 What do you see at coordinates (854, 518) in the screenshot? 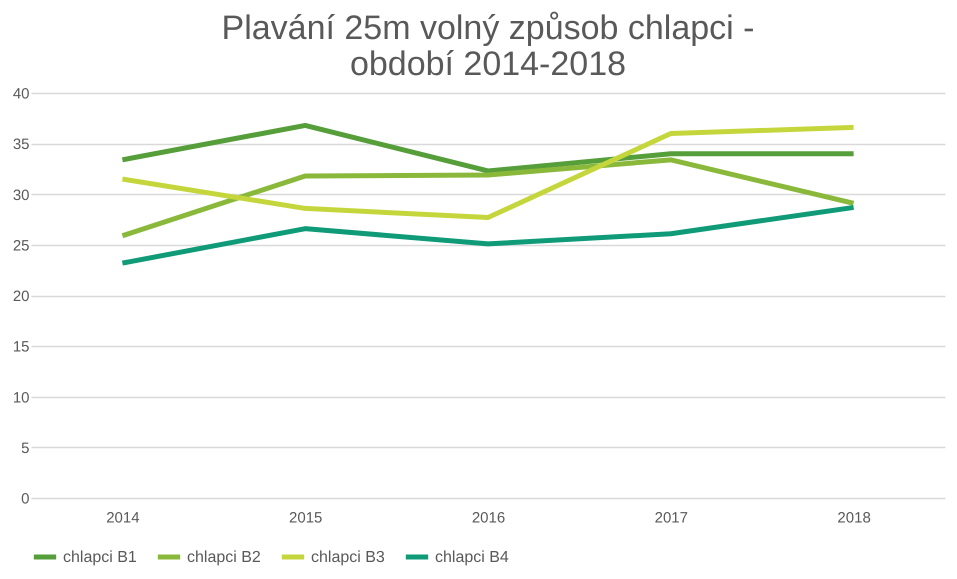
I see `x-tick-label: 2018` at bounding box center [854, 518].